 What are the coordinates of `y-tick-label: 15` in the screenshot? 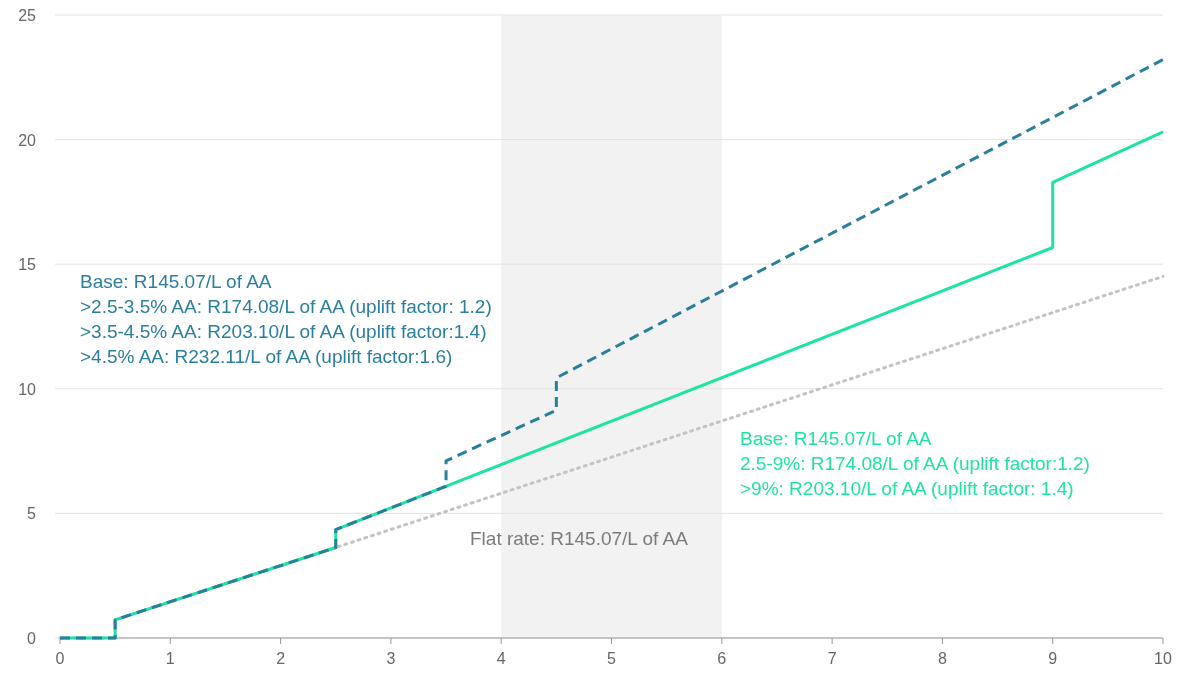 It's located at (27, 265).